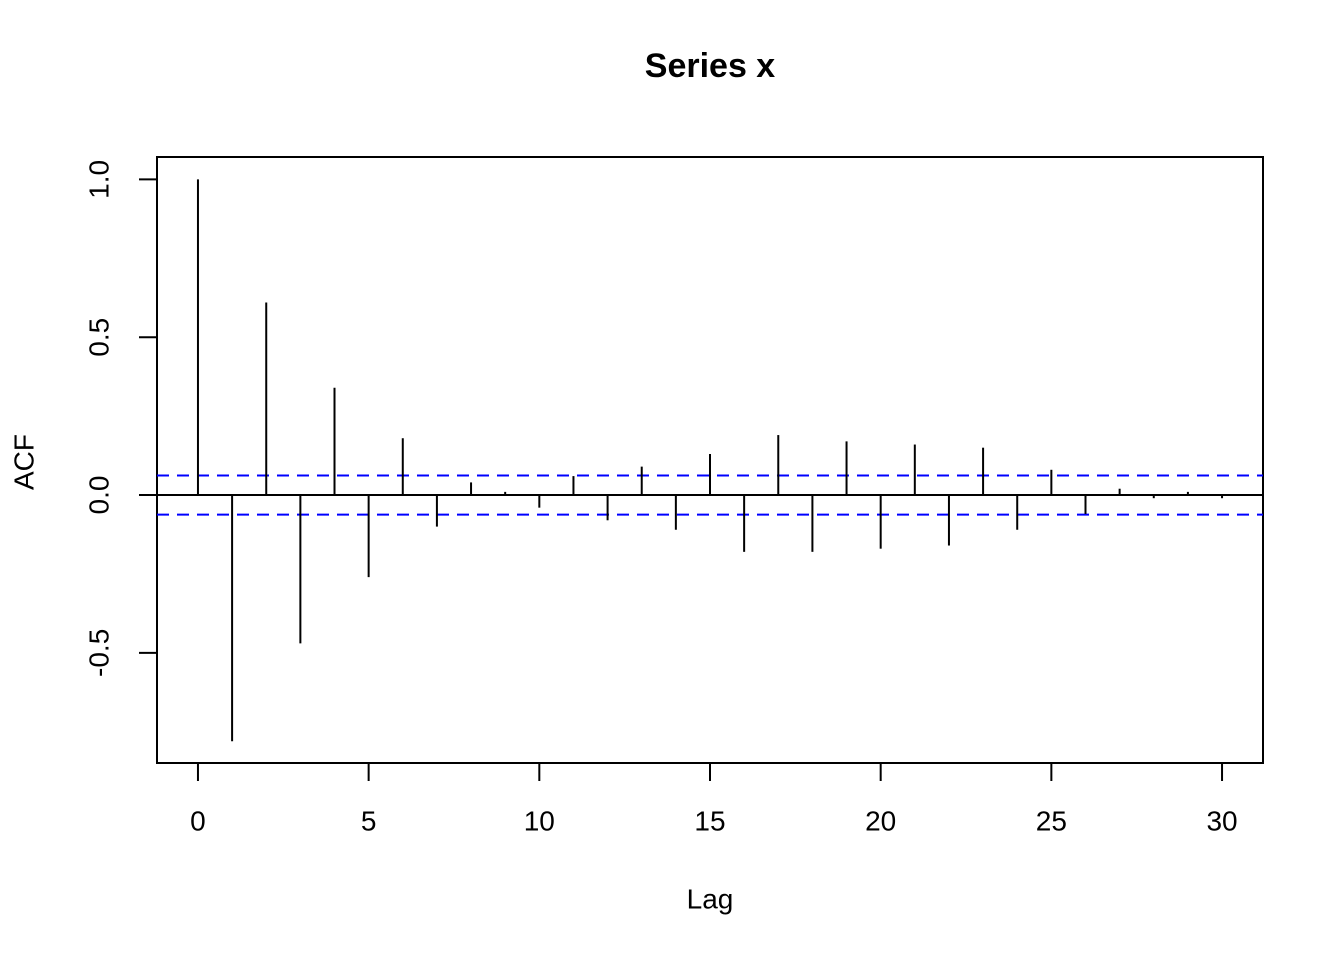  I want to click on y-tick-label: -0.5, so click(98, 653).